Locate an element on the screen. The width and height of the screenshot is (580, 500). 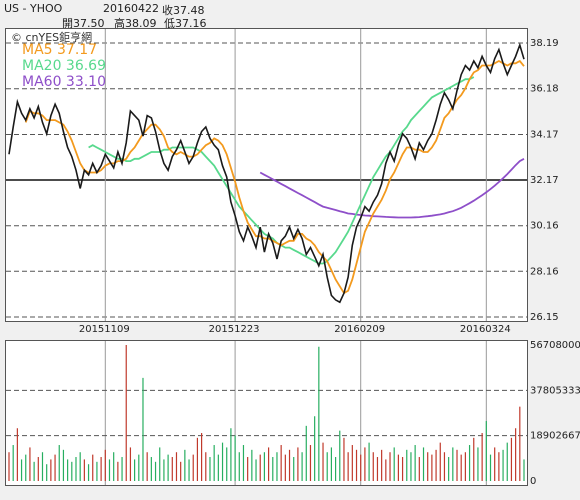
price-y-tick: 36.18 is located at coordinates (544, 89).